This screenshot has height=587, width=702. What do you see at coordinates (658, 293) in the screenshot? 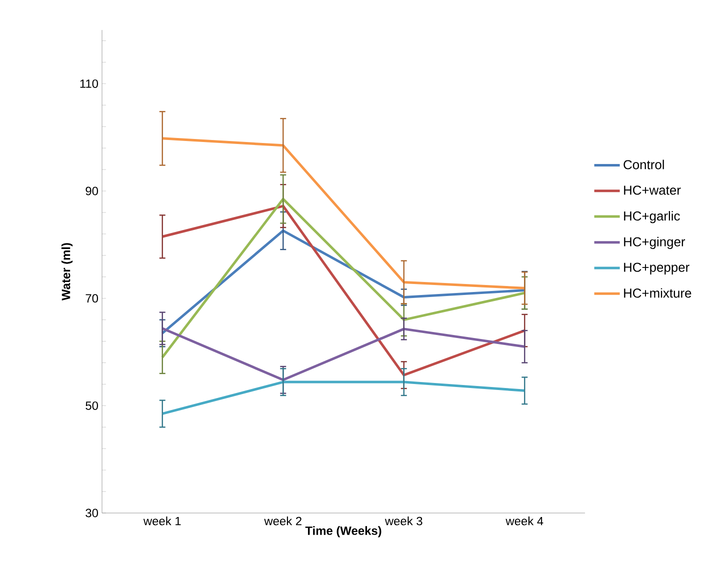
I see `legend-label: HC+mixture` at bounding box center [658, 293].